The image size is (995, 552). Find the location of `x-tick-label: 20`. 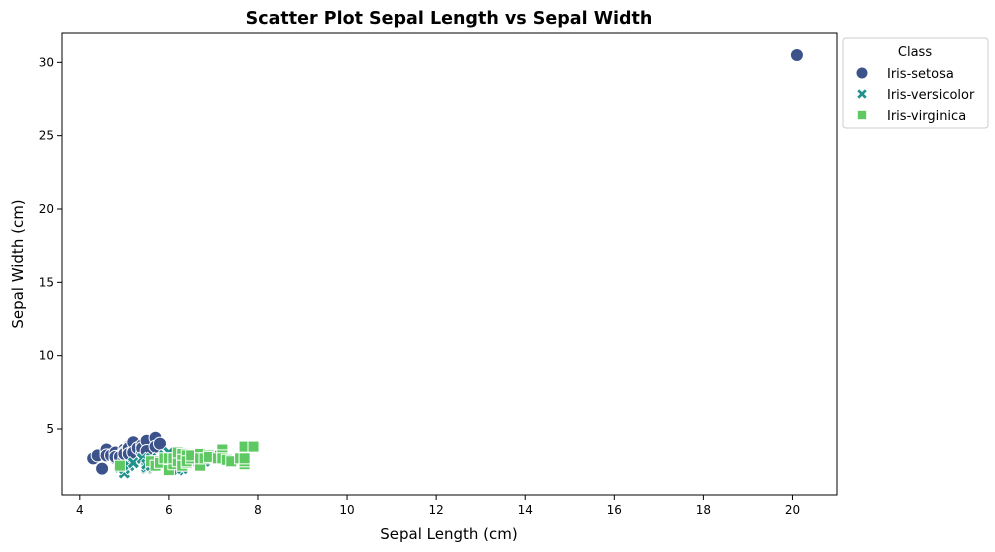

x-tick-label: 20 is located at coordinates (792, 510).